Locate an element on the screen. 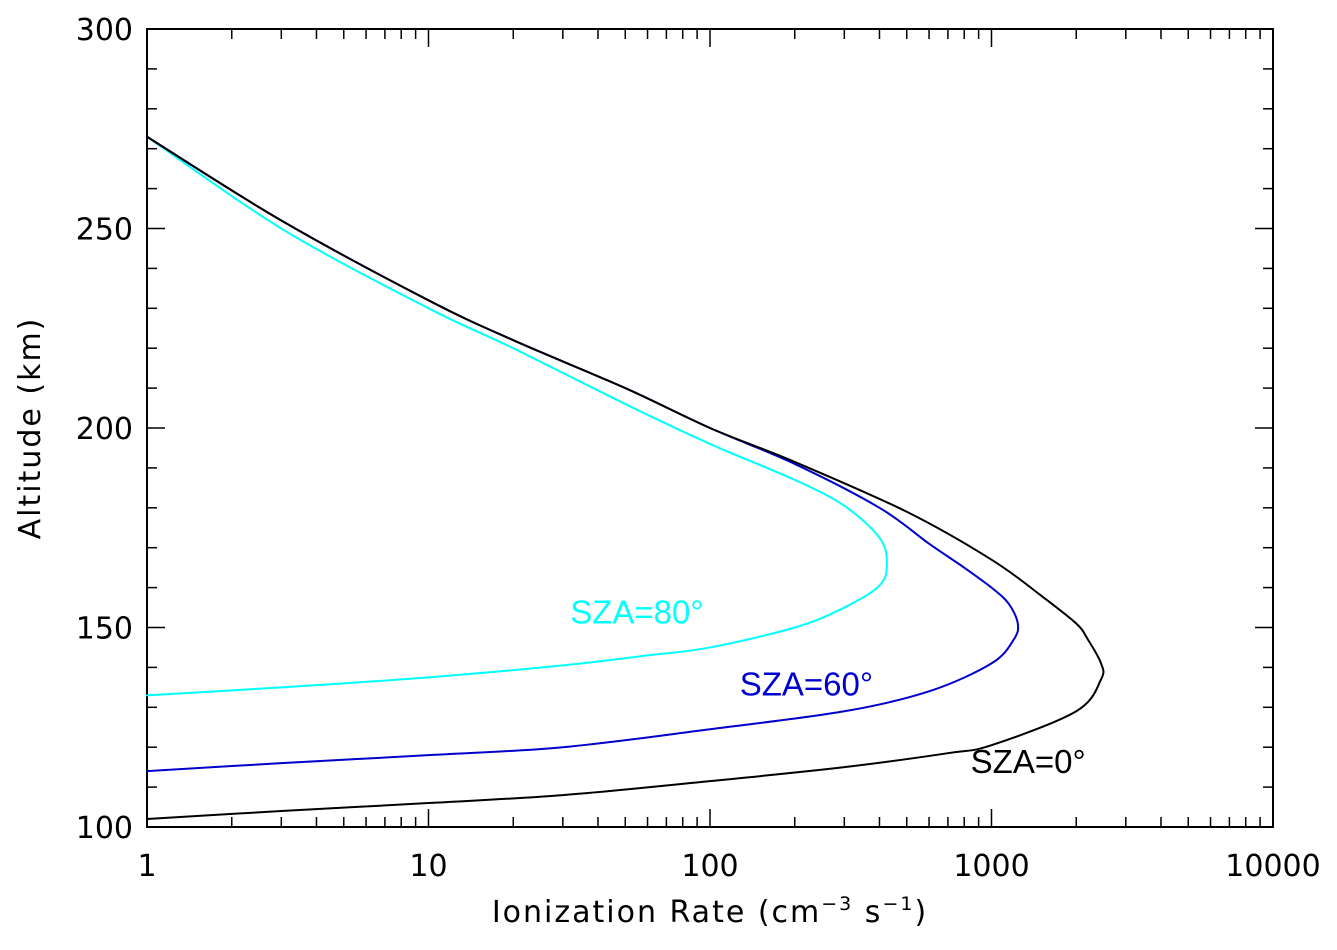  y-tick-label: 100 is located at coordinates (104, 828).